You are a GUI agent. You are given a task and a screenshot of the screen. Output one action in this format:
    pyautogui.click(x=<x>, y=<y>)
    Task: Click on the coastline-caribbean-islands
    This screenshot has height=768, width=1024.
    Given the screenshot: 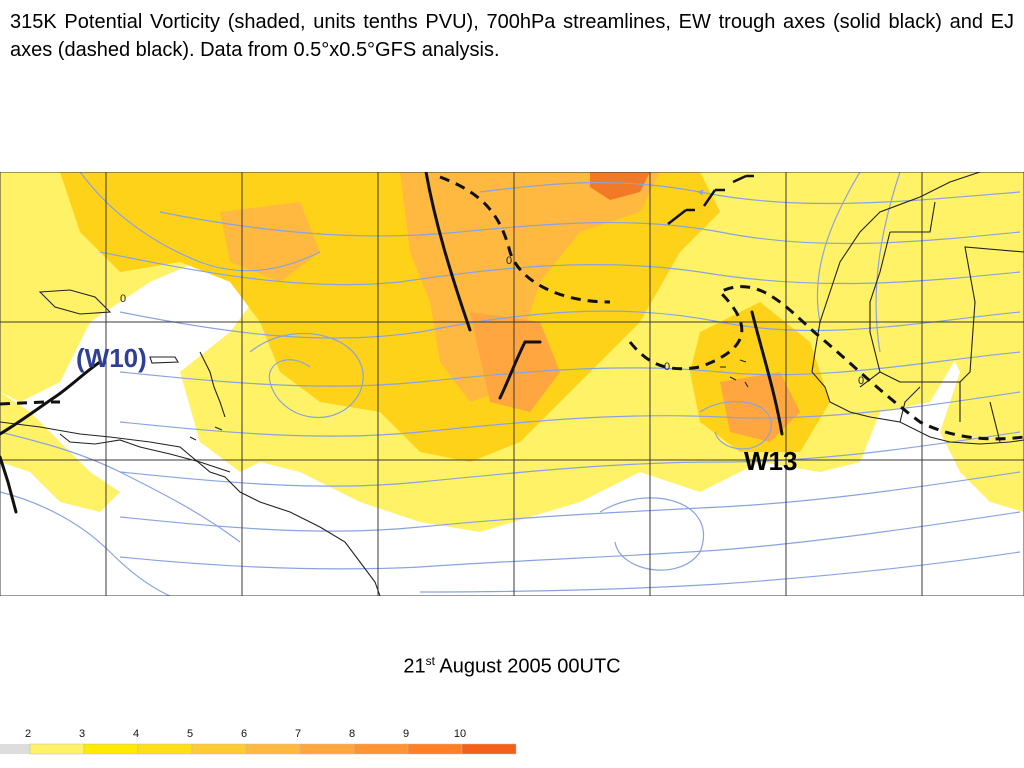 What is the action you would take?
    pyautogui.click(x=207, y=396)
    